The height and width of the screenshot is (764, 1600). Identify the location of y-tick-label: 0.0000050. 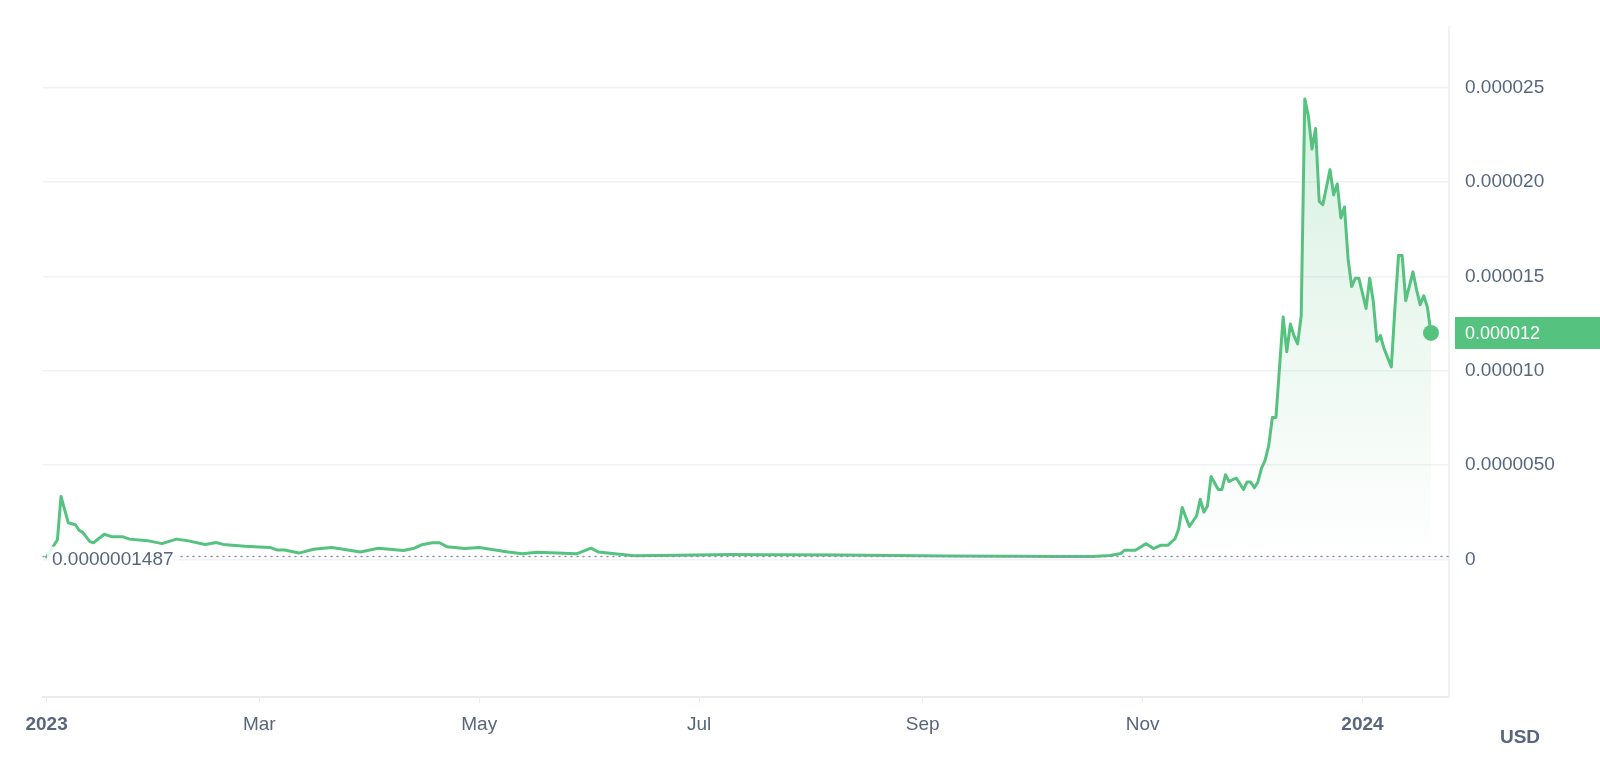
(1510, 464).